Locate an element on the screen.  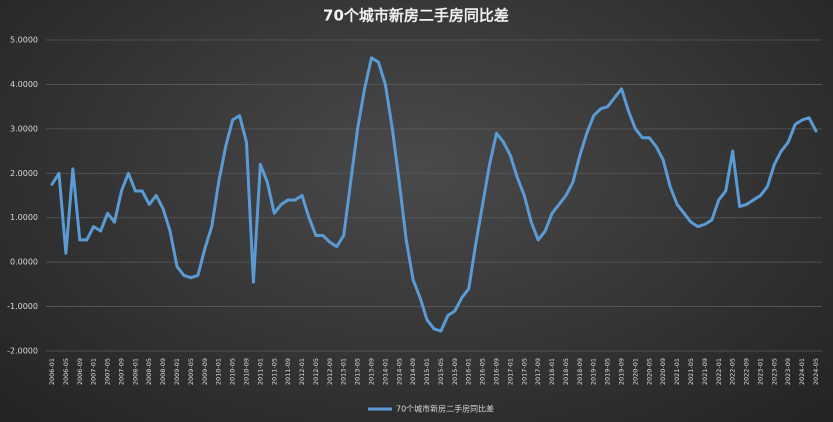
x-tick-label: 2009-05 is located at coordinates (191, 371).